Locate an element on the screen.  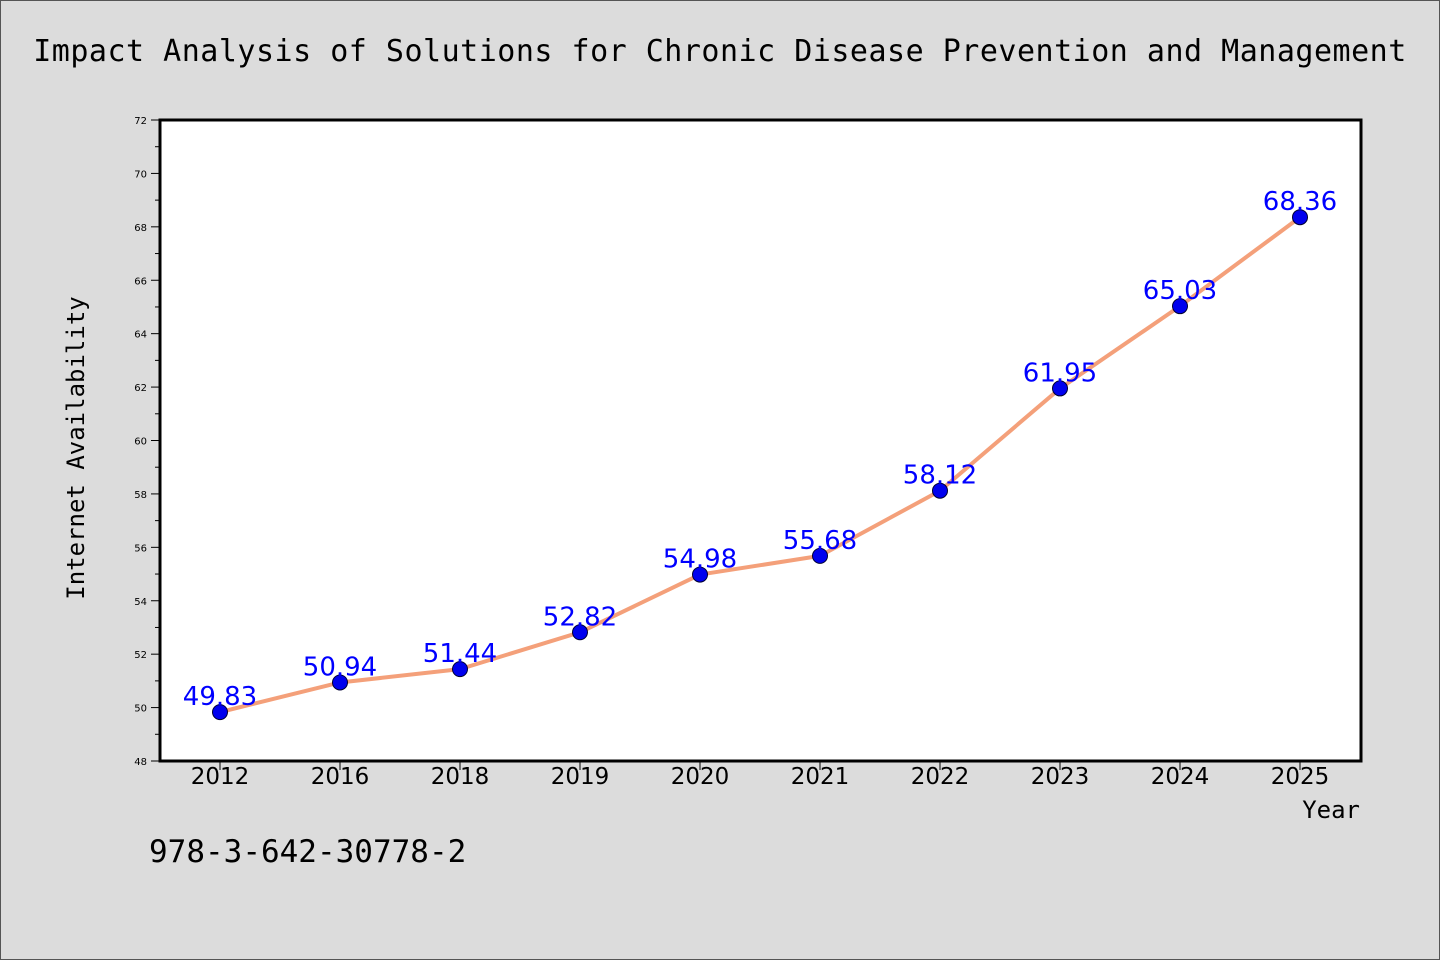
x-tick-label: 2018 is located at coordinates (460, 777).